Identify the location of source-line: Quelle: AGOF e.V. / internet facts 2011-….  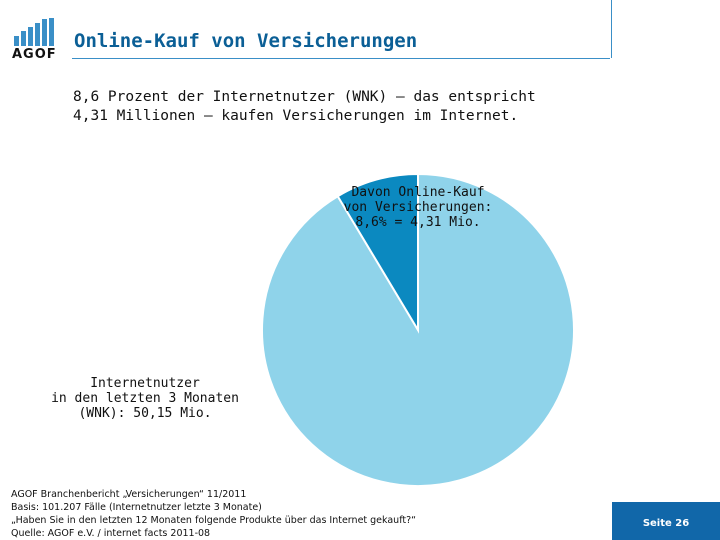
(111, 533).